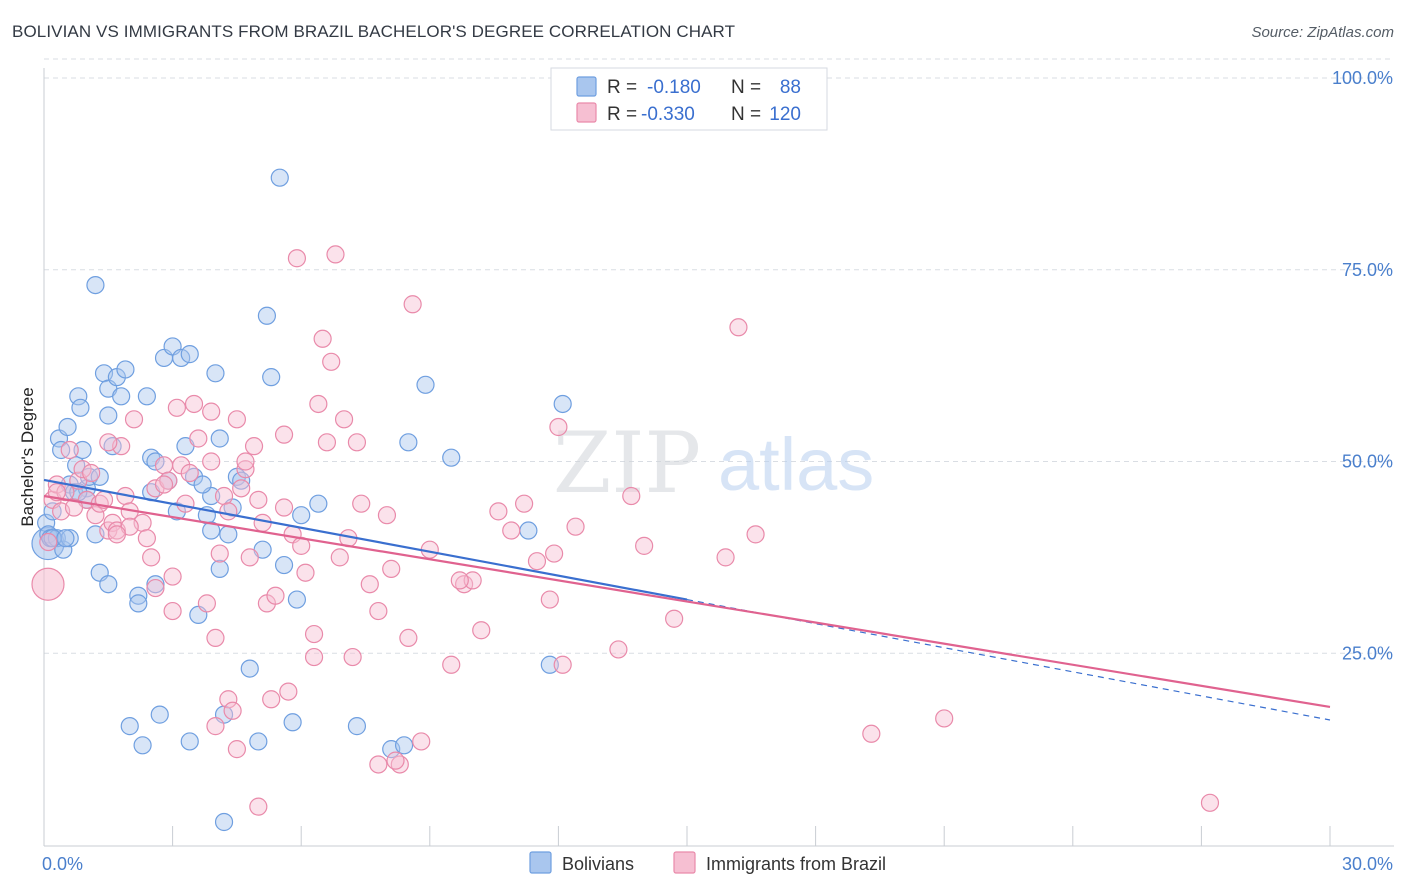 This screenshot has height=892, width=1406. What do you see at coordinates (713, 463) in the screenshot?
I see `watermark: ZIP atlas` at bounding box center [713, 463].